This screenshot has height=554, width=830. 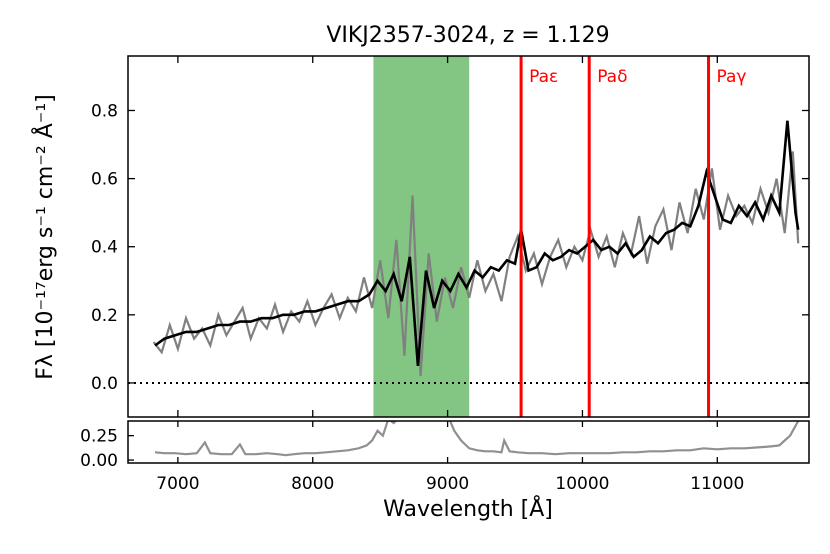 I want to click on x-tick-label-11000: 11000, so click(x=717, y=484).